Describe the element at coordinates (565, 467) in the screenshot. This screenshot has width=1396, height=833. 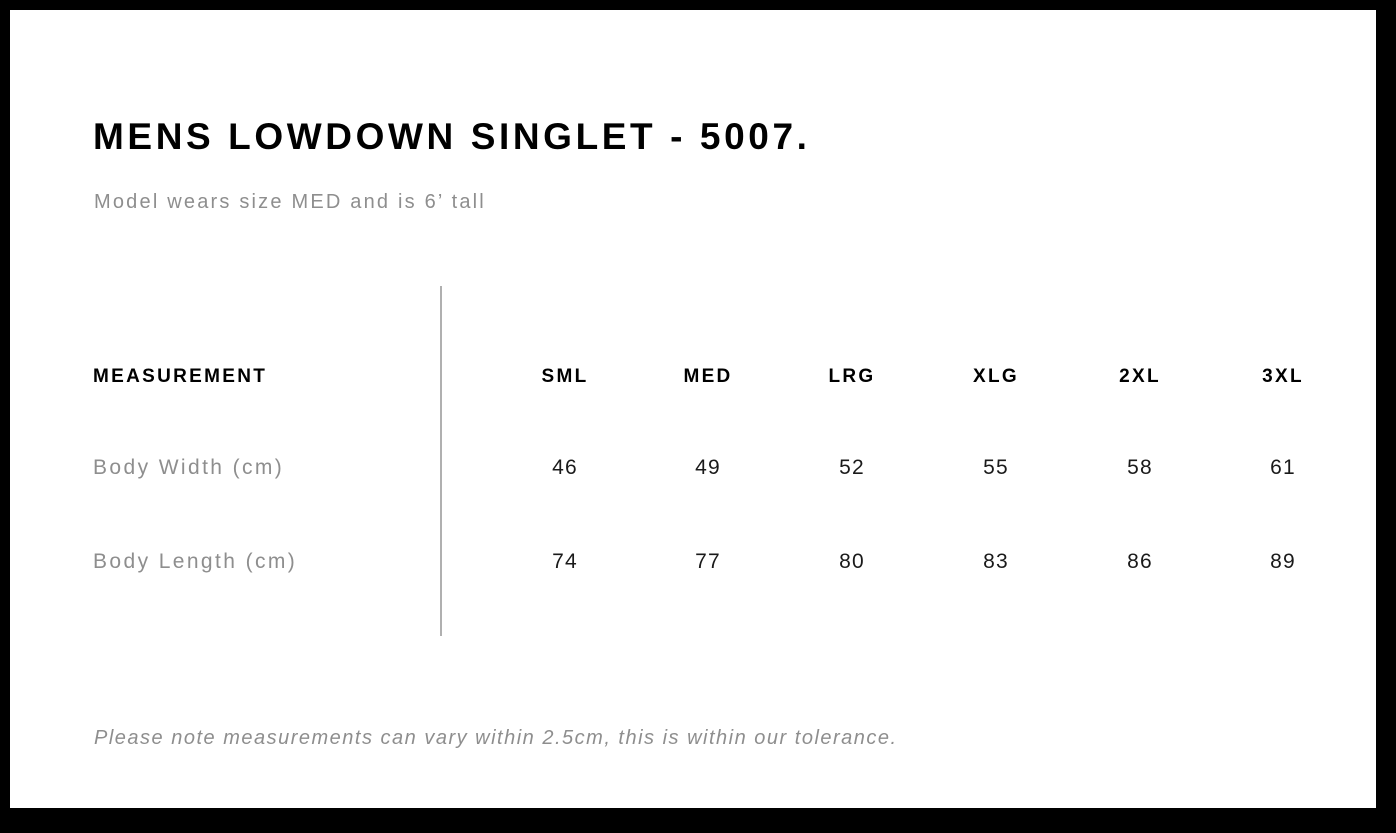
I see `cell-body-width-sml: 46` at that location.